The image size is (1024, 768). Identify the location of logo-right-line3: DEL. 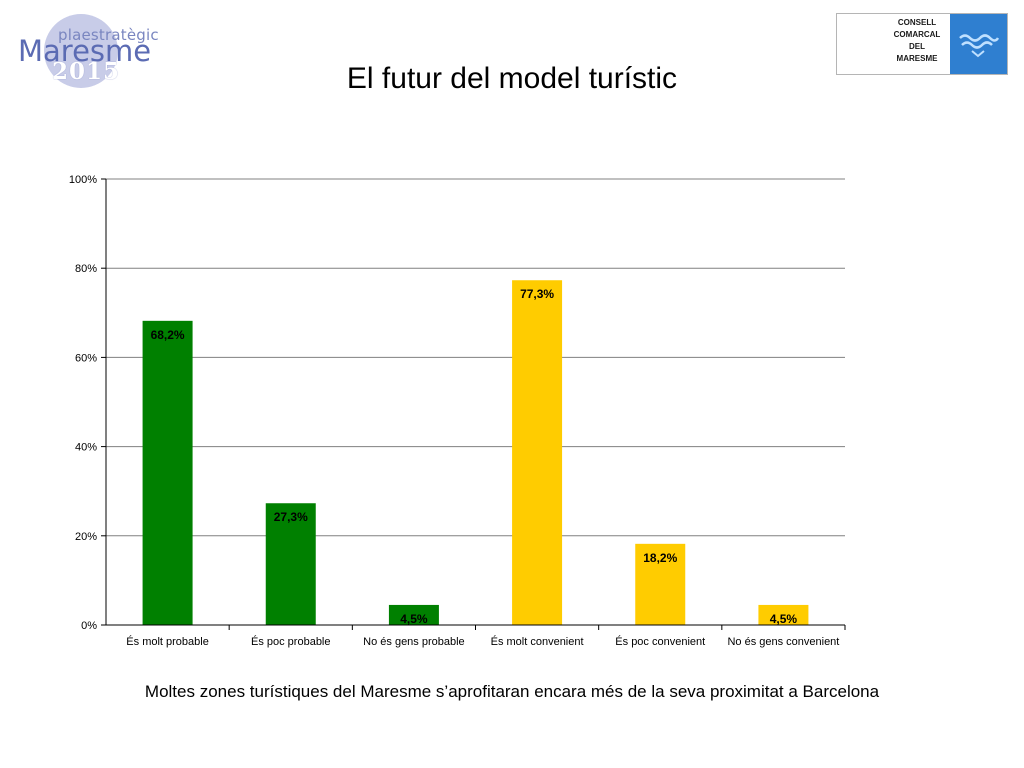
(917, 46).